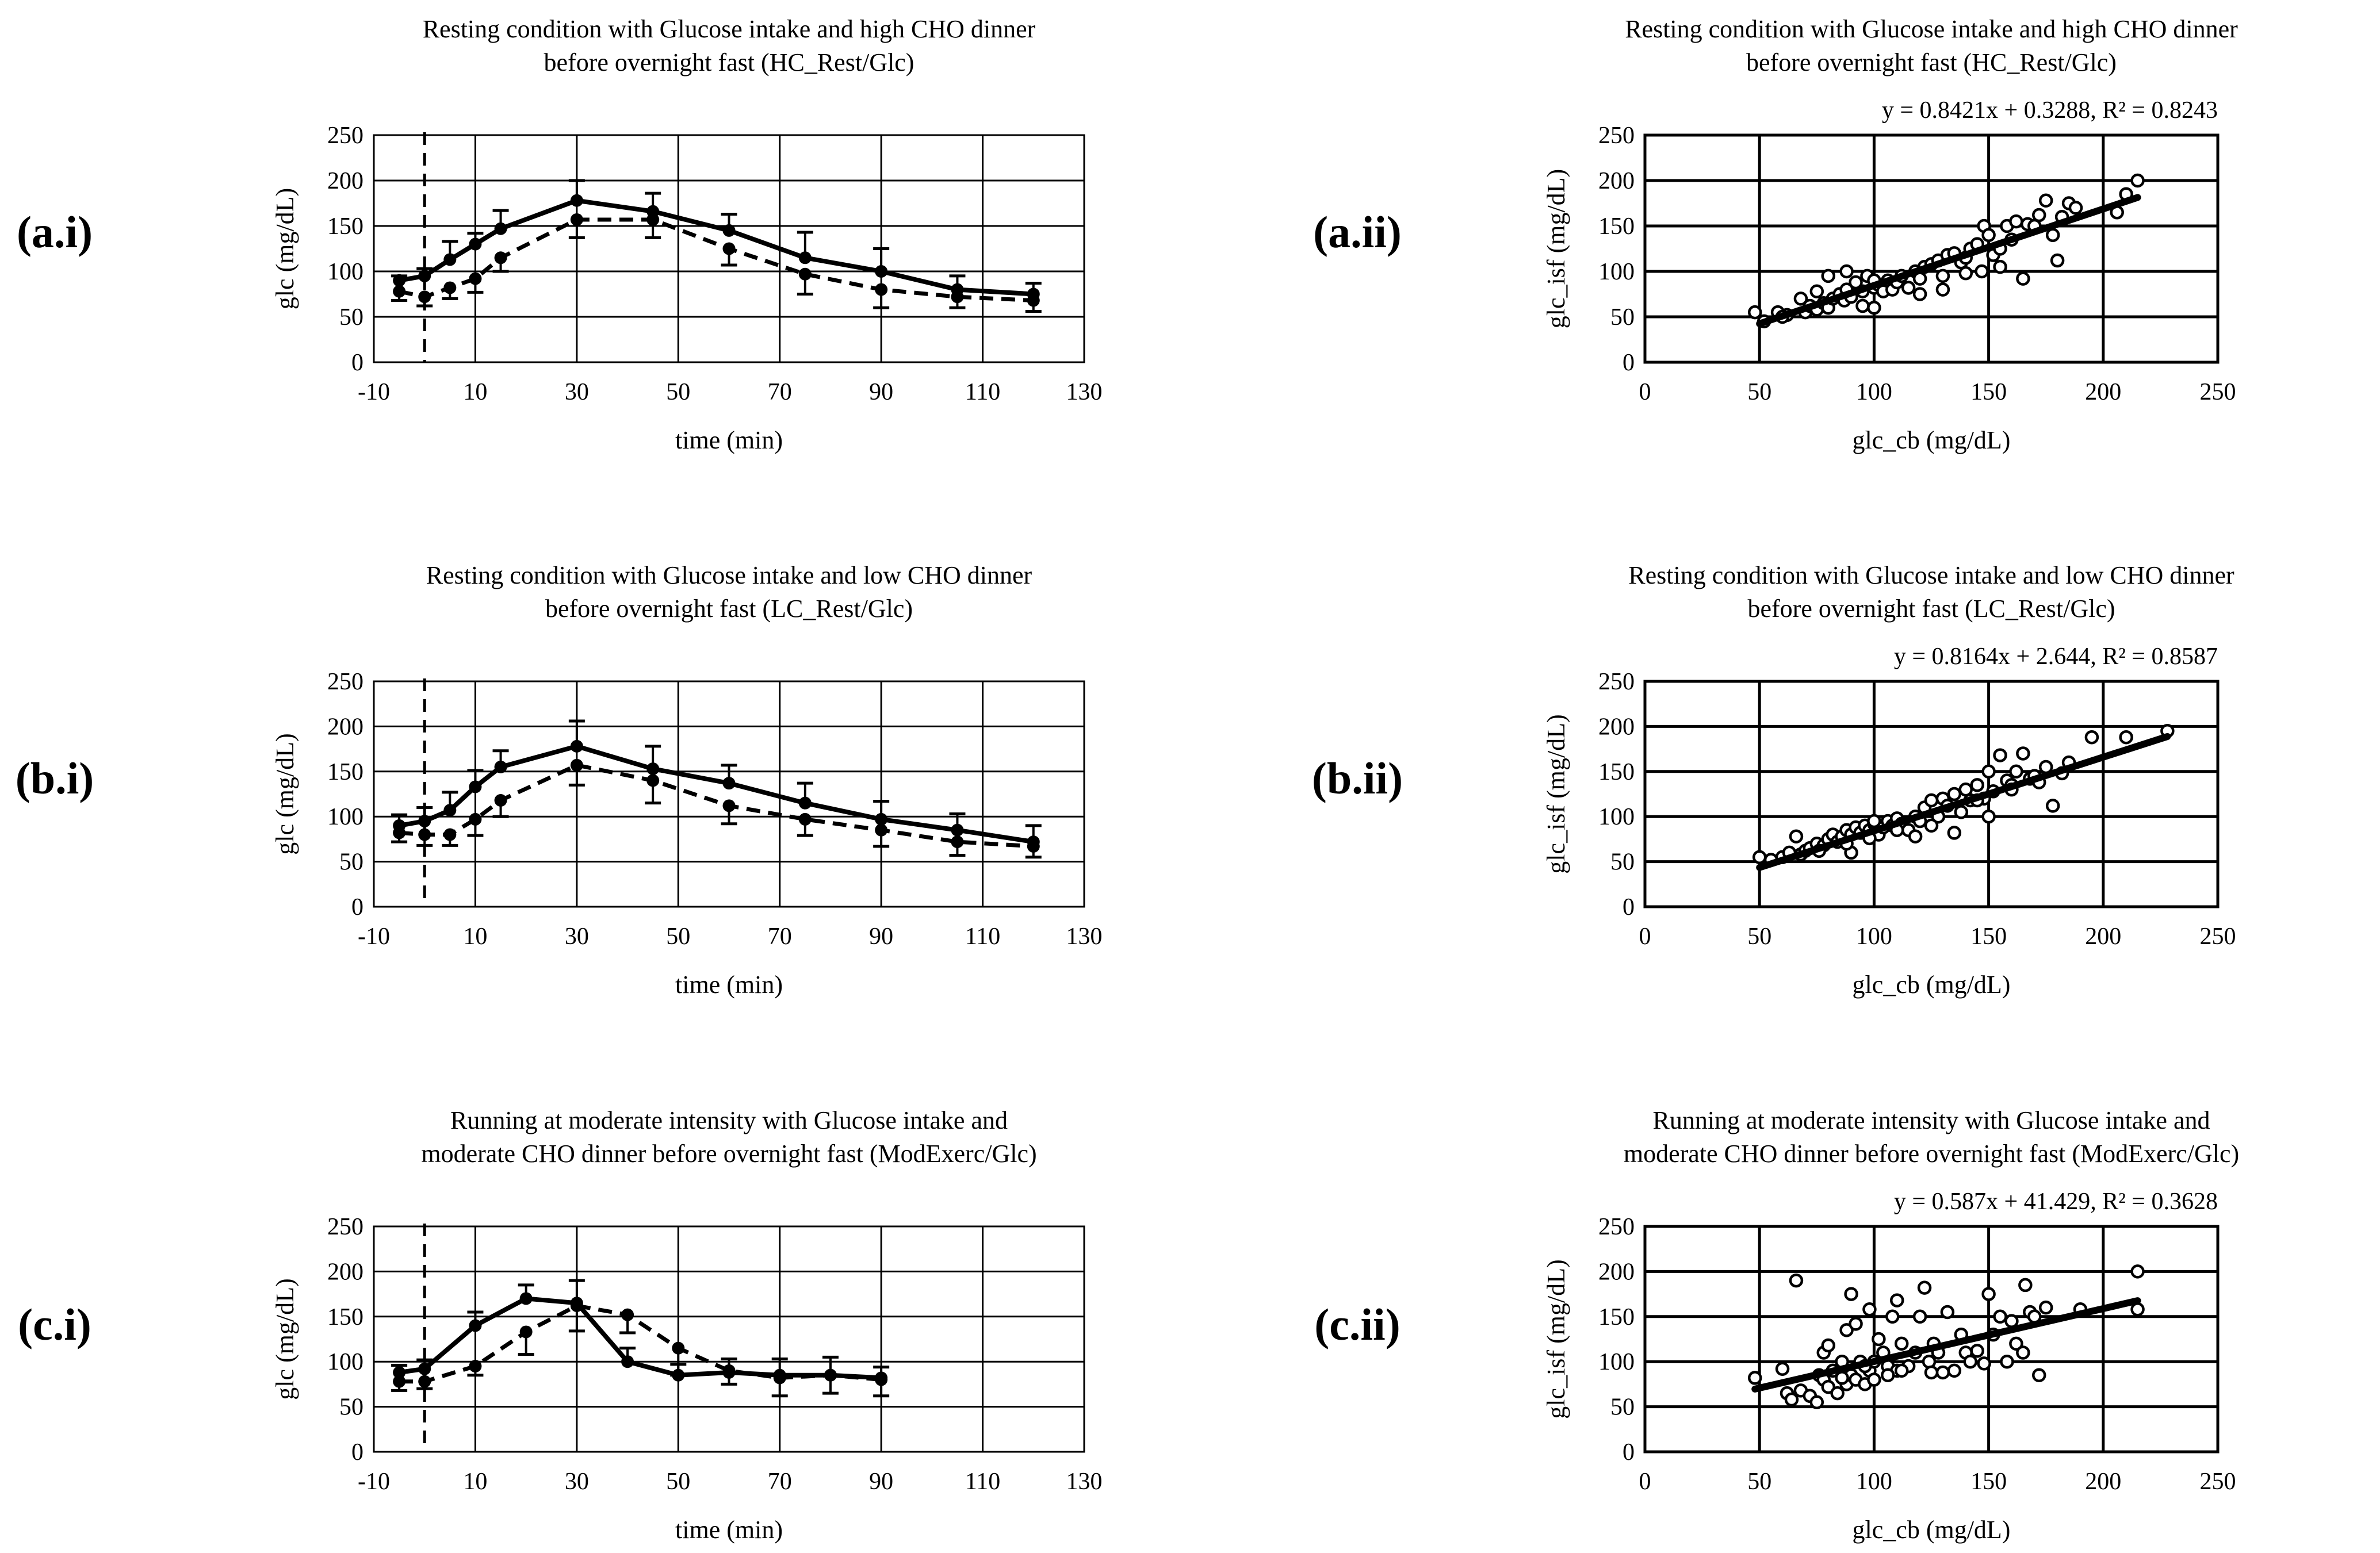 This screenshot has height=1553, width=2380. Describe the element at coordinates (345, 1272) in the screenshot. I see `y-tick-label: 200` at that location.